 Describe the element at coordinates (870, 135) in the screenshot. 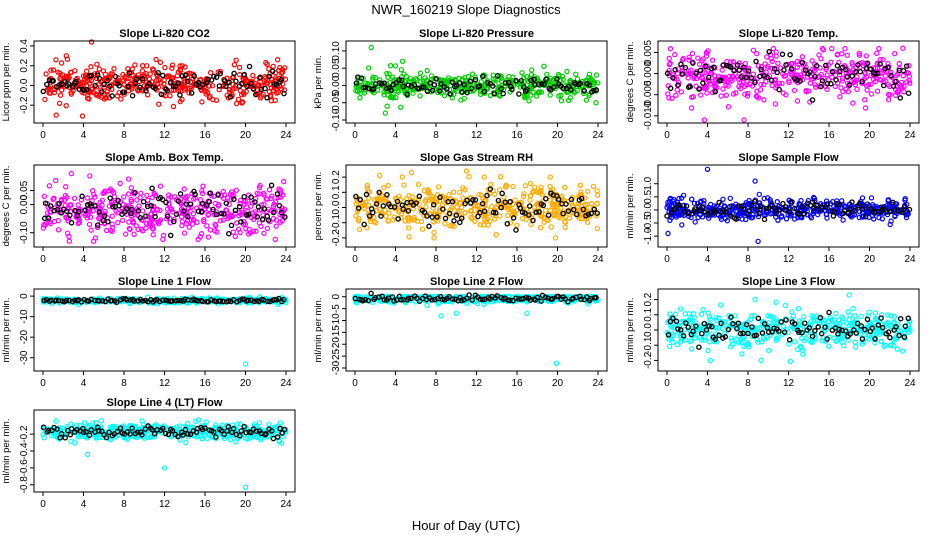

I see `x-tick-label: 20` at that location.